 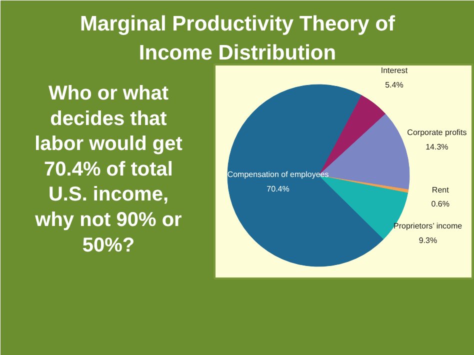 I want to click on data-label: 9.3%, so click(x=428, y=240).